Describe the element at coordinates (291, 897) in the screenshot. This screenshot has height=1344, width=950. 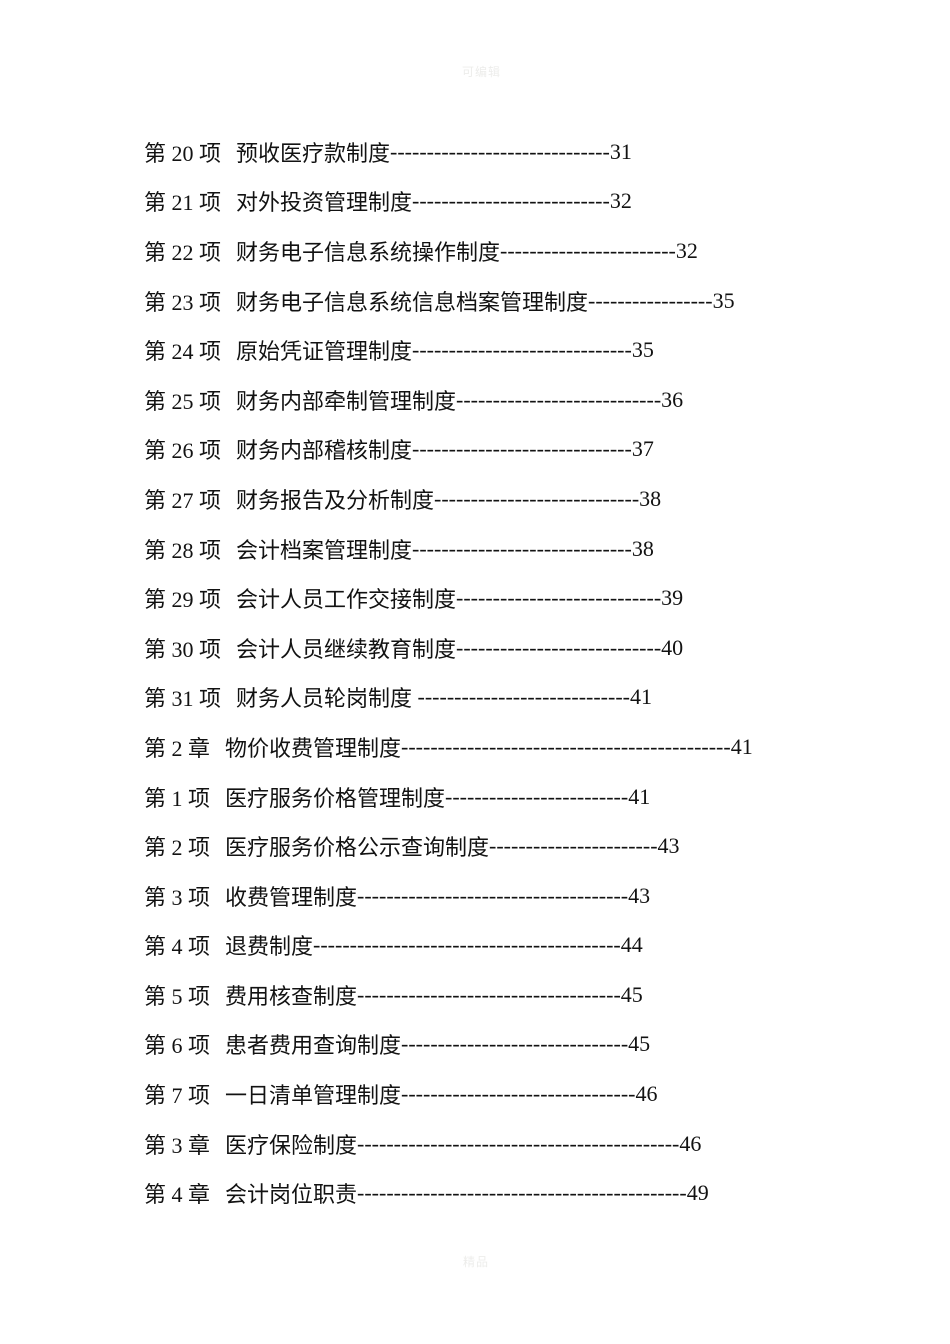
I see `toc-entry-title: 收费管理制度` at that location.